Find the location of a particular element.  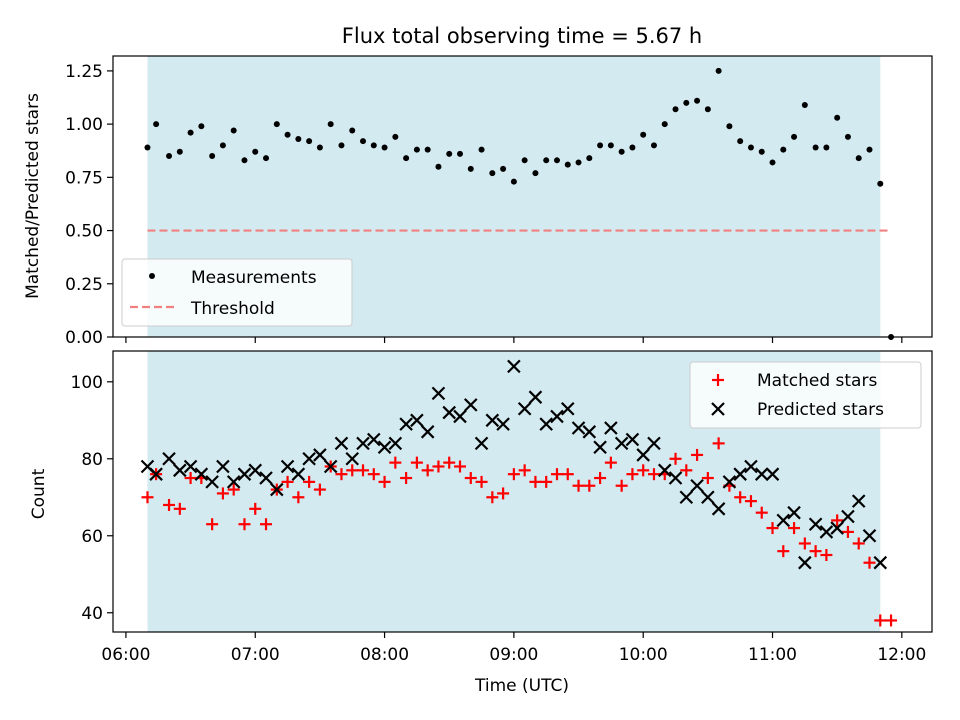

bottom-legend-box is located at coordinates (805, 395).